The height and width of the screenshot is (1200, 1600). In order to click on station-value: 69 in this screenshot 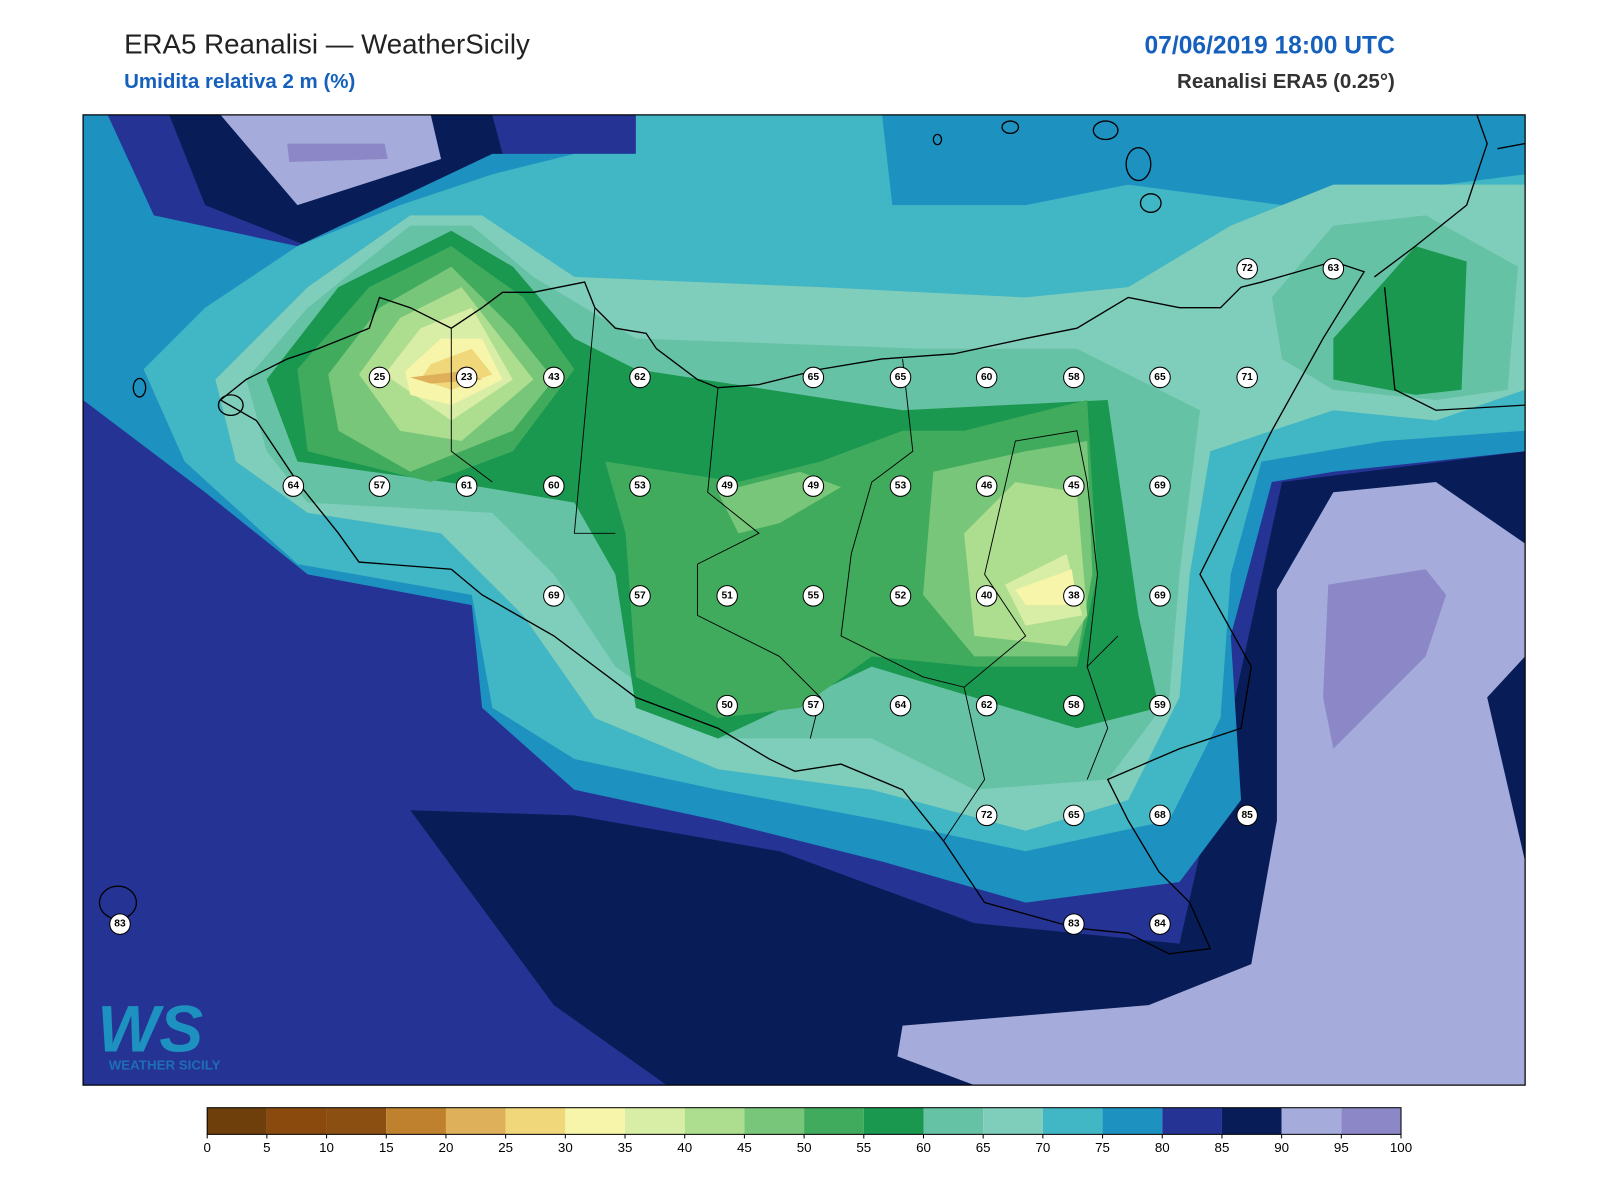, I will do `click(554, 595)`.